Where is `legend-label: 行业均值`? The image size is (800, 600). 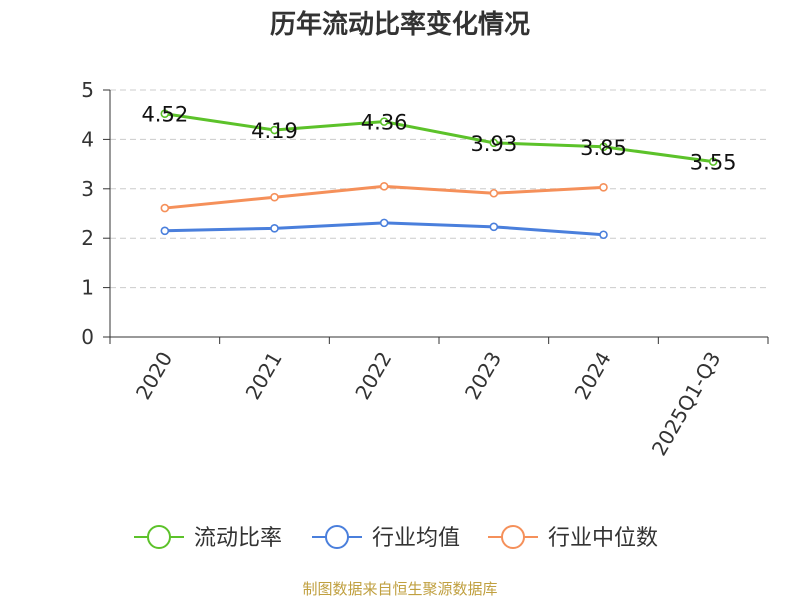 legend-label: 行业均值 is located at coordinates (416, 538).